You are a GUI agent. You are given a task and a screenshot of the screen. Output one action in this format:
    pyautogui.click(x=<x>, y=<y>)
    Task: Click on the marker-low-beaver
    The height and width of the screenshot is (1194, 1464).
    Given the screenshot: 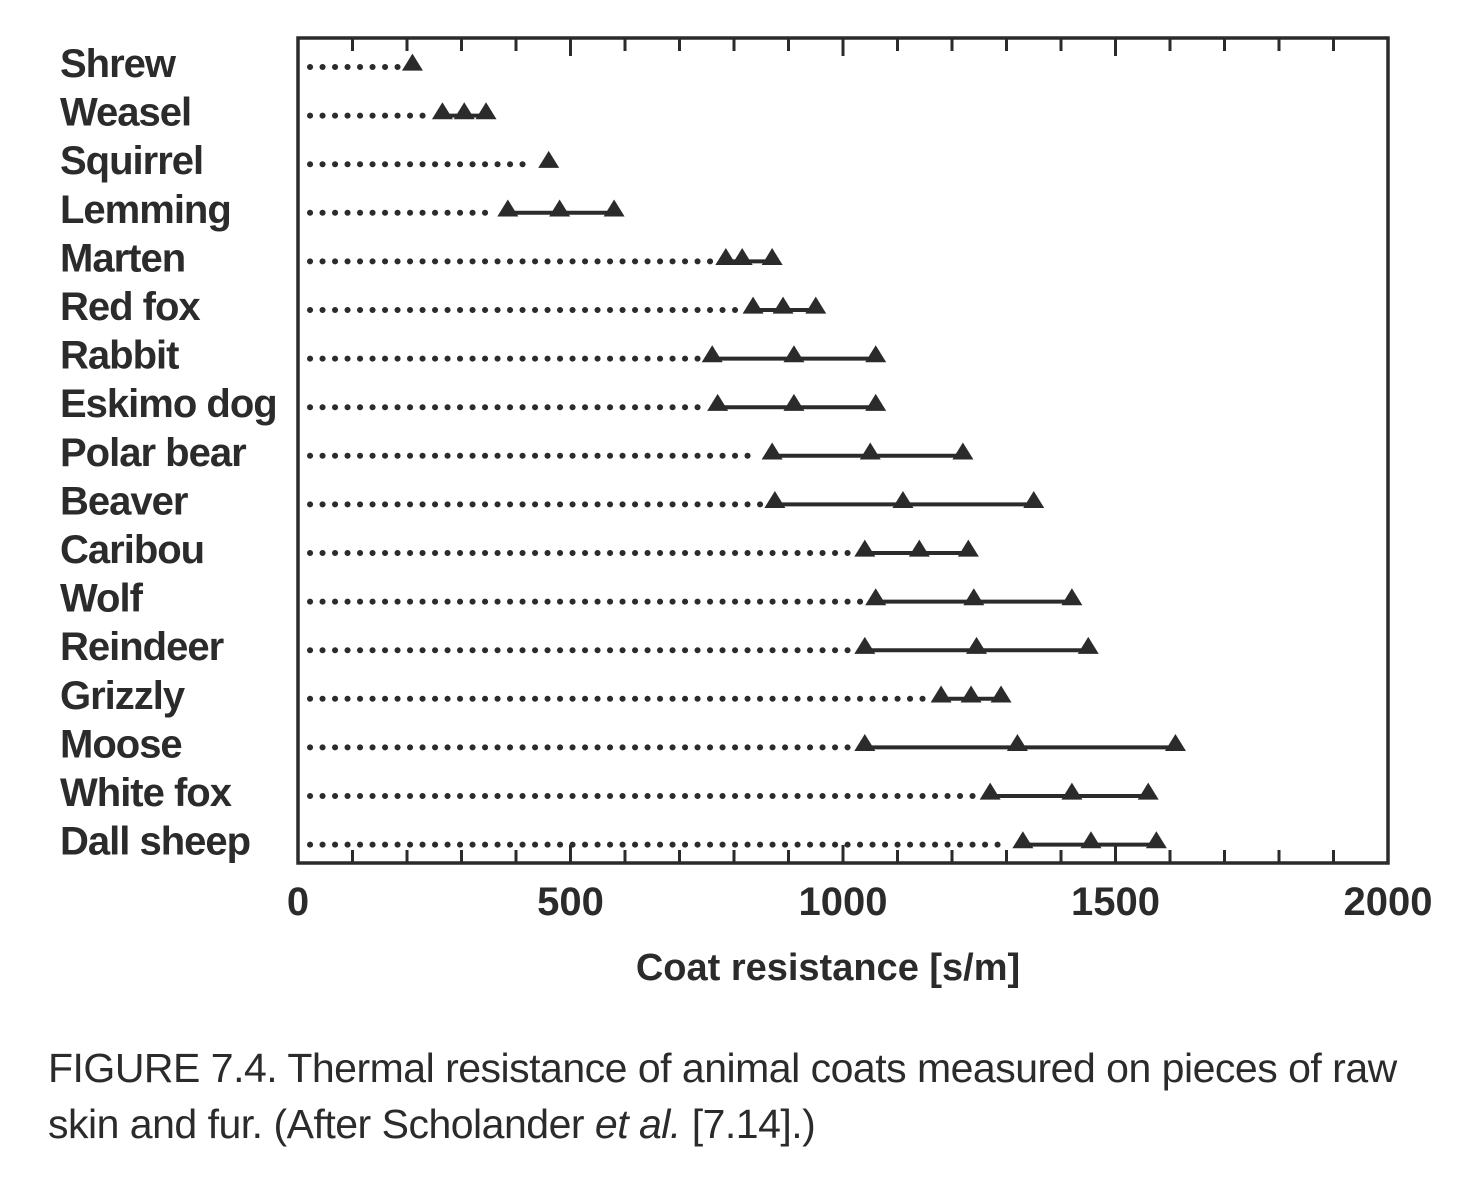 What is the action you would take?
    pyautogui.click(x=775, y=500)
    